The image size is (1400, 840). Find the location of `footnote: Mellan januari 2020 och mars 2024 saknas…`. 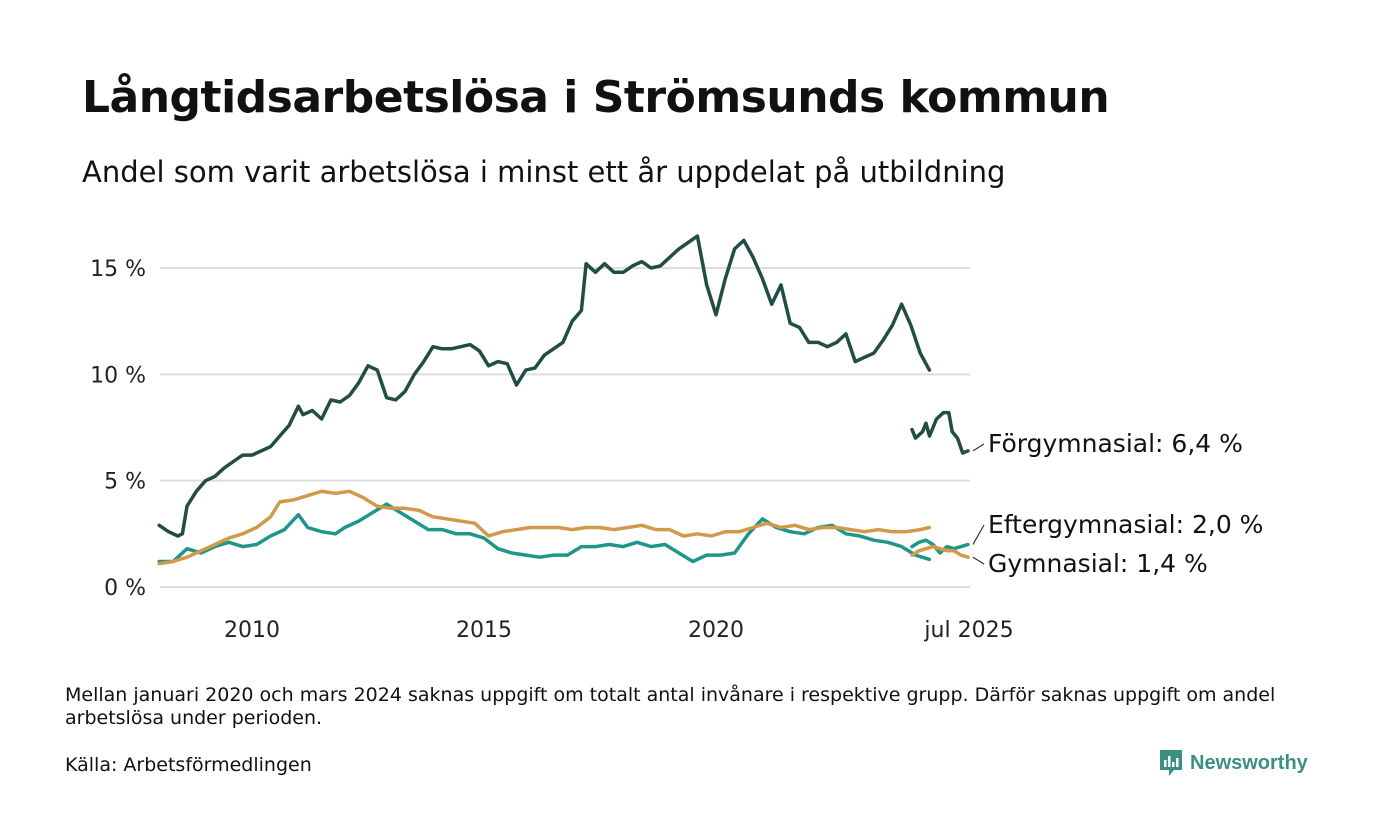

footnote: Mellan januari 2020 och mars 2024 saknas… is located at coordinates (670, 706).